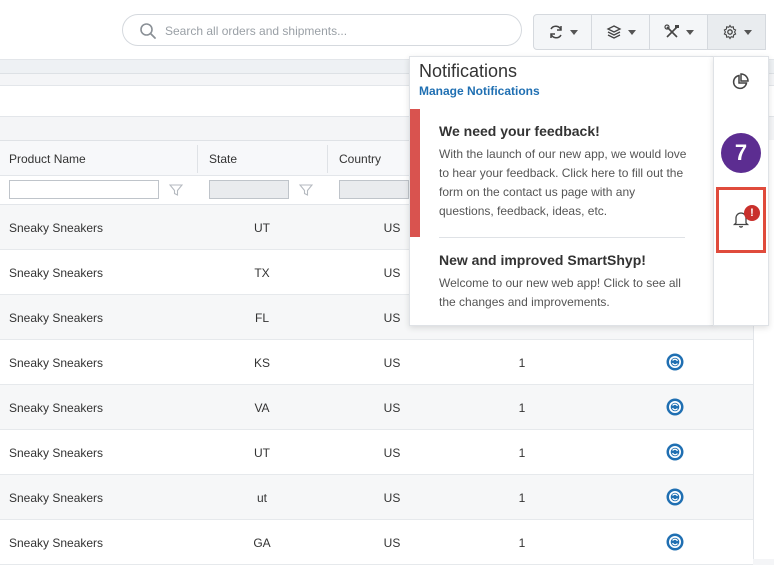 This screenshot has height=565, width=774. I want to click on cell-state: VA, so click(262, 408).